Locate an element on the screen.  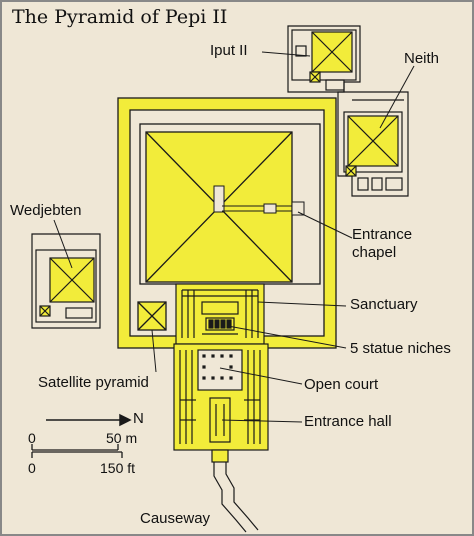
figure-title: The Pyramid of Pepi II is located at coordinates (120, 17).